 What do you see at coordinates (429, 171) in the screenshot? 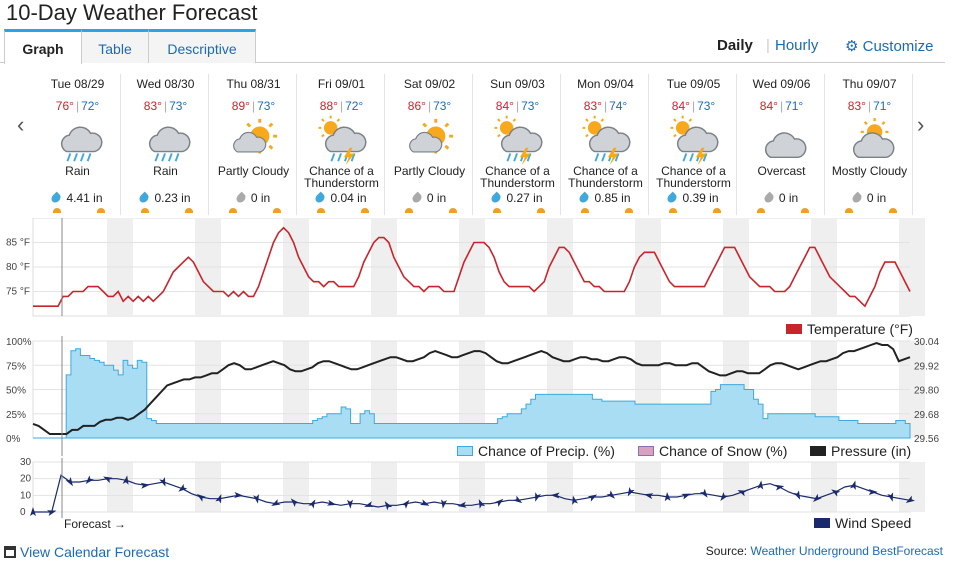
I see `condition-text: Partly Cloudy` at bounding box center [429, 171].